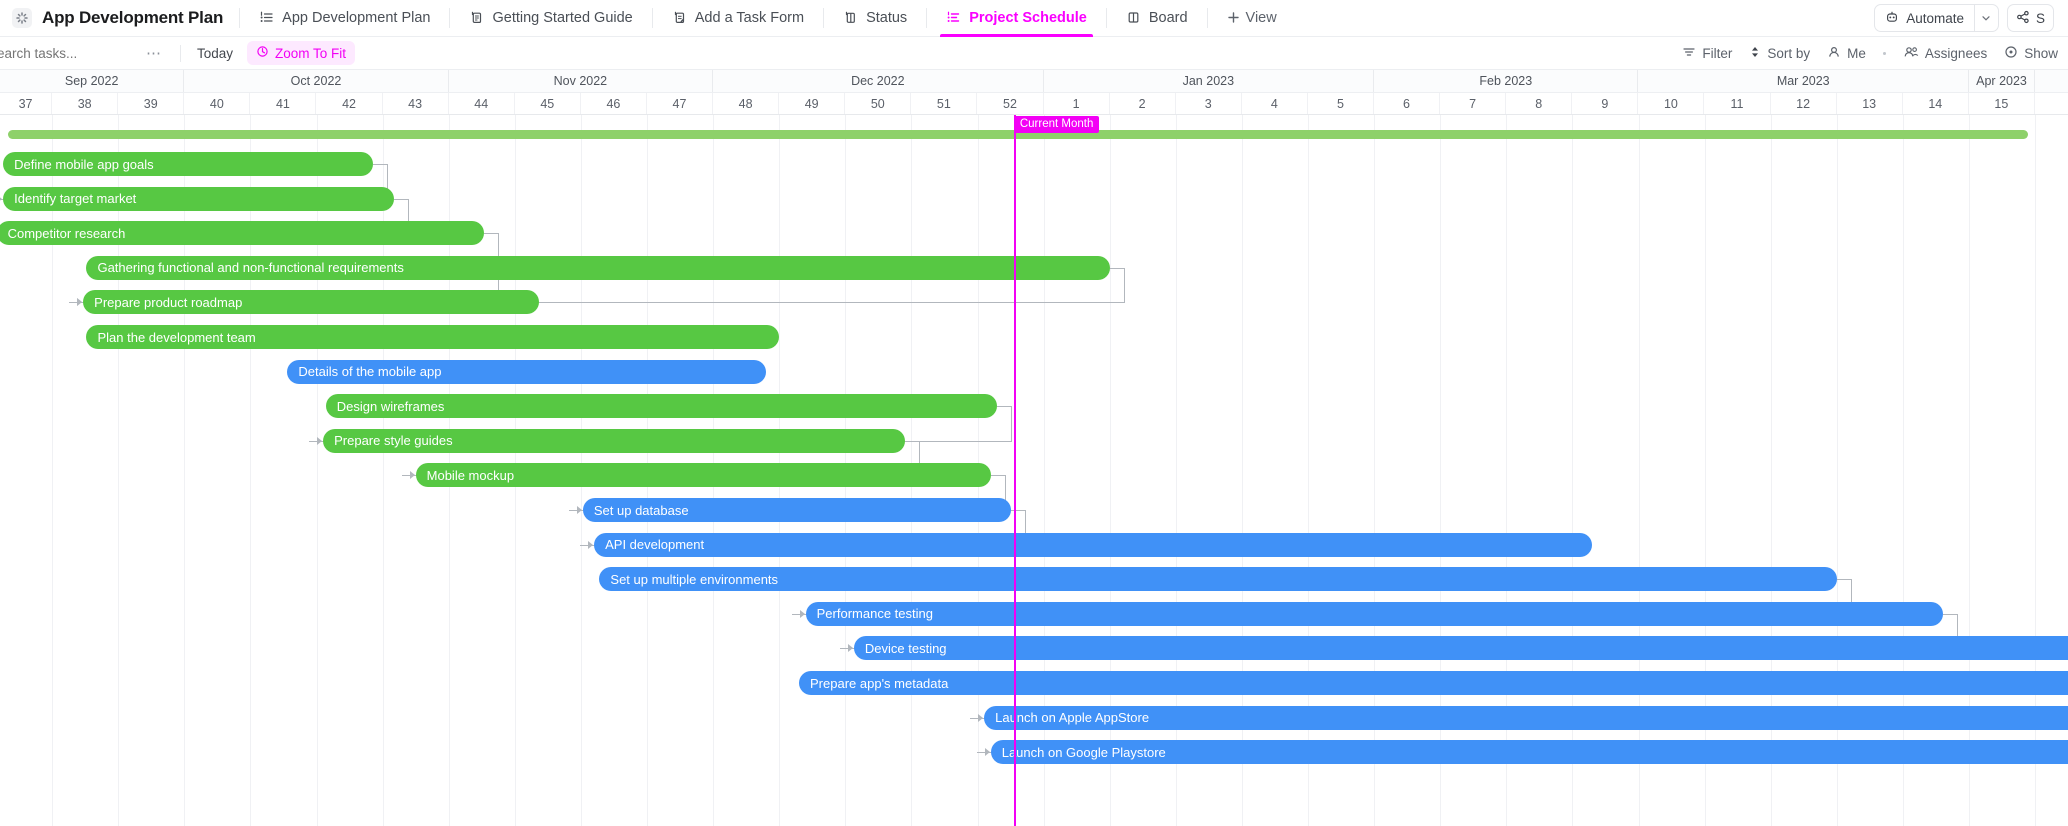 The height and width of the screenshot is (826, 2068). What do you see at coordinates (316, 81) in the screenshot?
I see `month-header-cell: Oct 2022` at bounding box center [316, 81].